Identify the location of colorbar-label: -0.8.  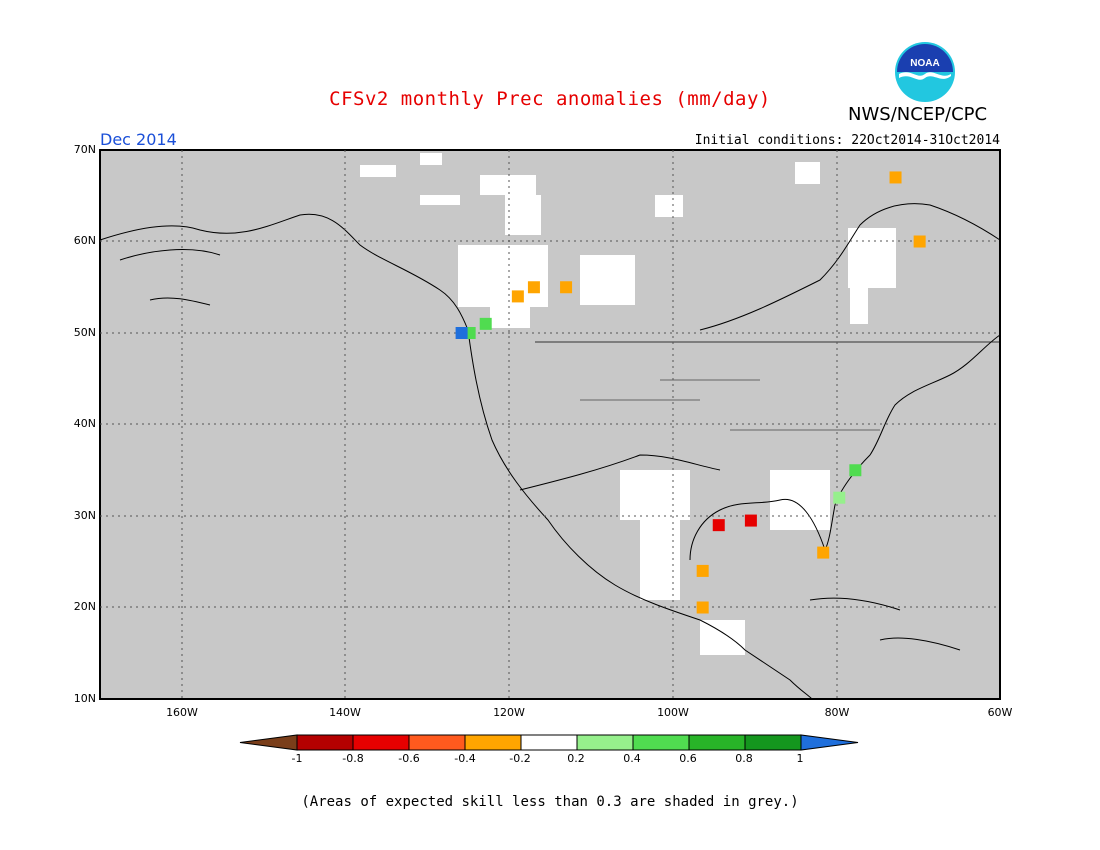
(353, 758).